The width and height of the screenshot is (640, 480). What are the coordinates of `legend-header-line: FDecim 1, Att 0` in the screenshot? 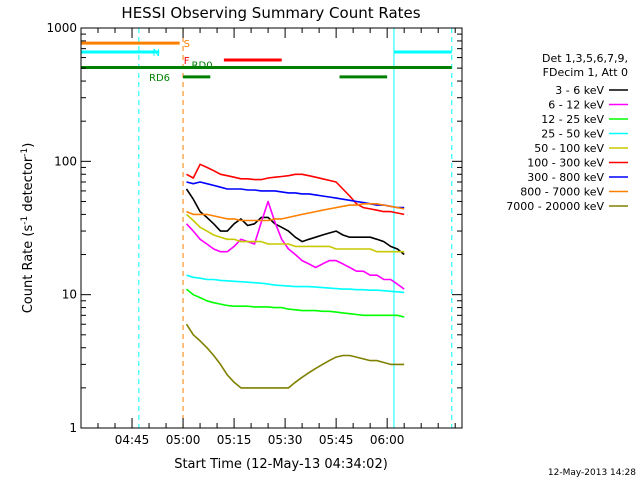 It's located at (585, 72).